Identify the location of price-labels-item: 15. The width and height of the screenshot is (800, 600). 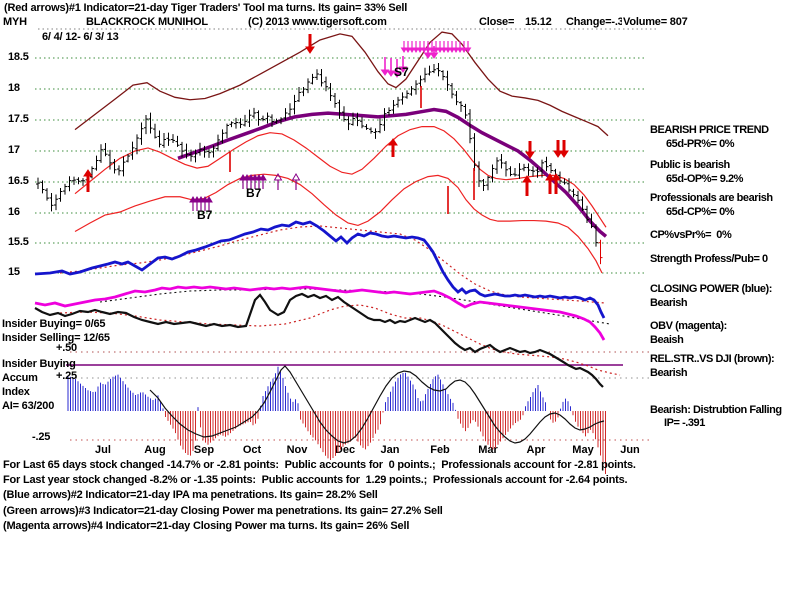
(14, 272).